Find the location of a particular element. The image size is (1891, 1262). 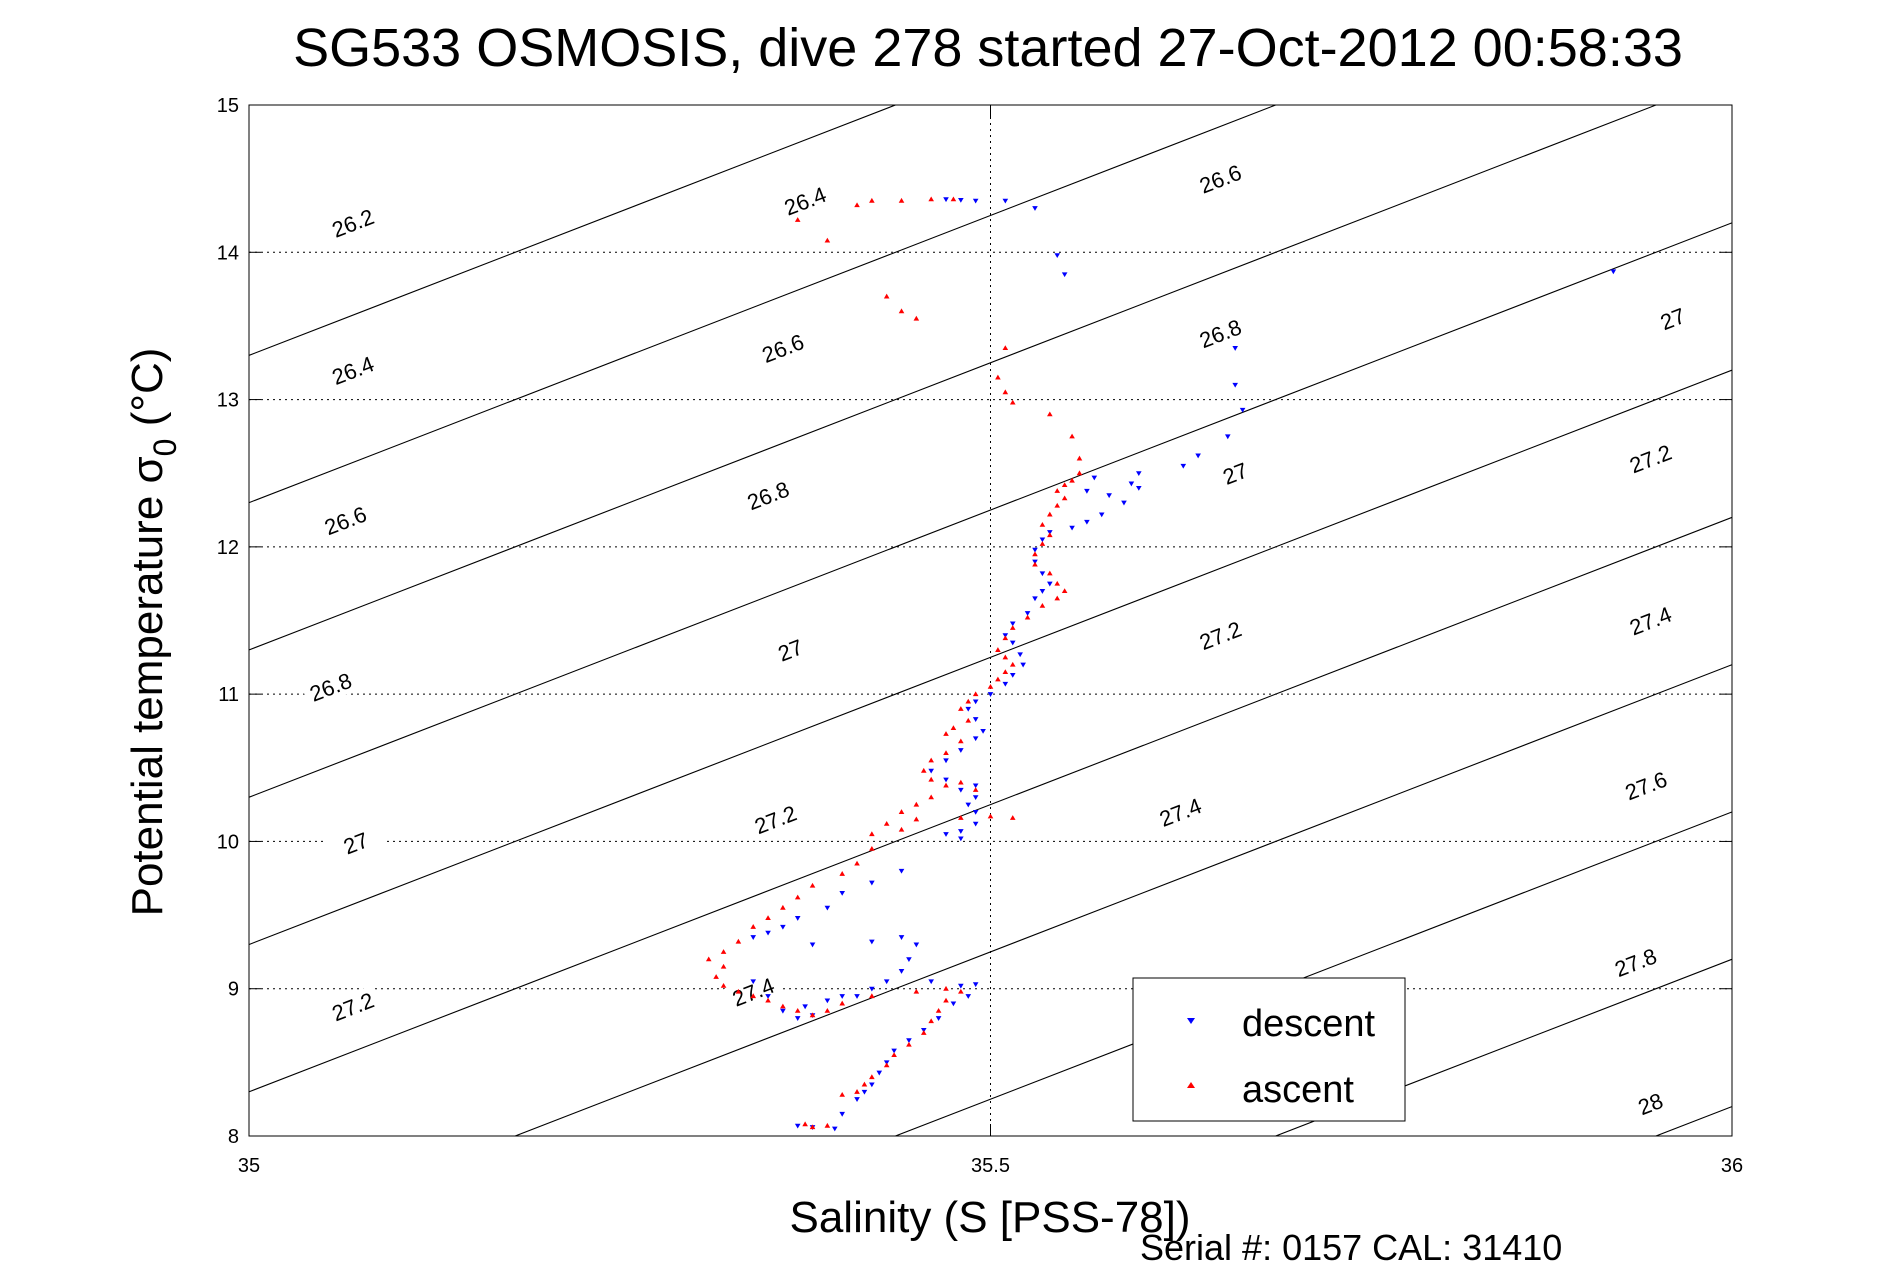

contour-label-group: 27.4 is located at coordinates (1650, 620).